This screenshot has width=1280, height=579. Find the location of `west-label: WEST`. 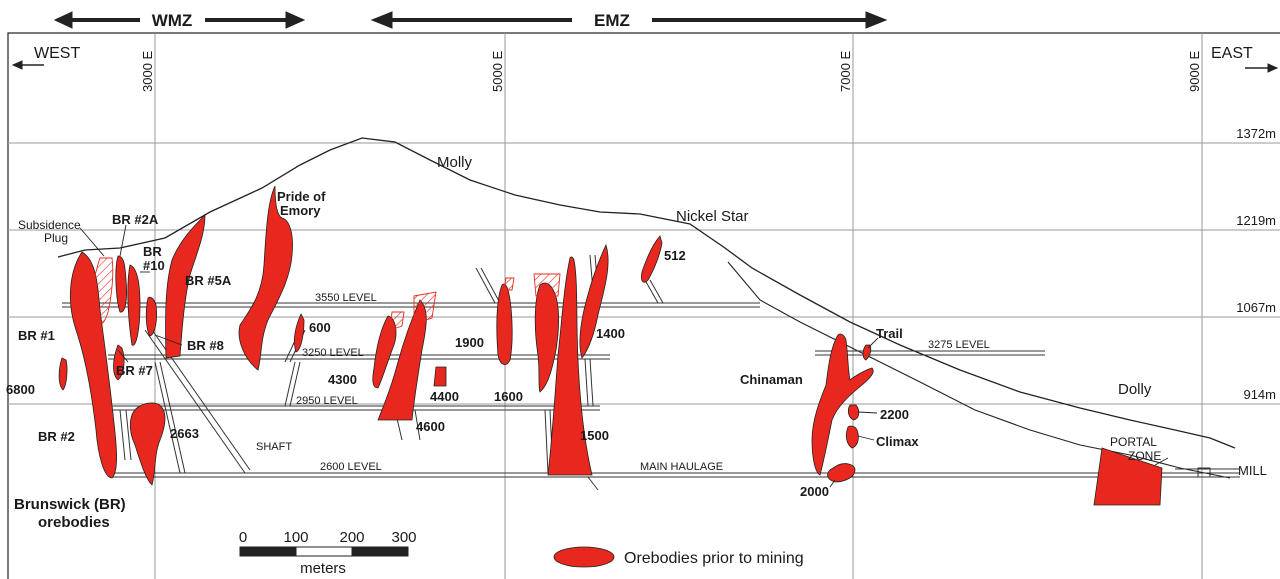

west-label: WEST is located at coordinates (57, 53).